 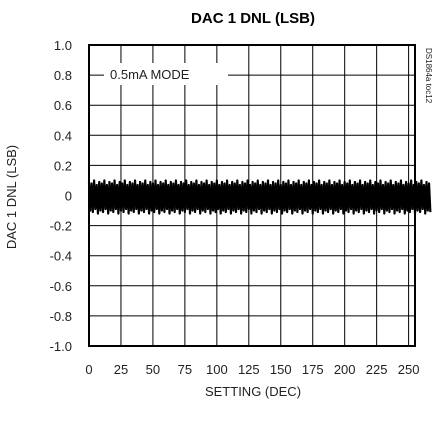 What do you see at coordinates (121, 369) in the screenshot?
I see `x-tick-label: 25` at bounding box center [121, 369].